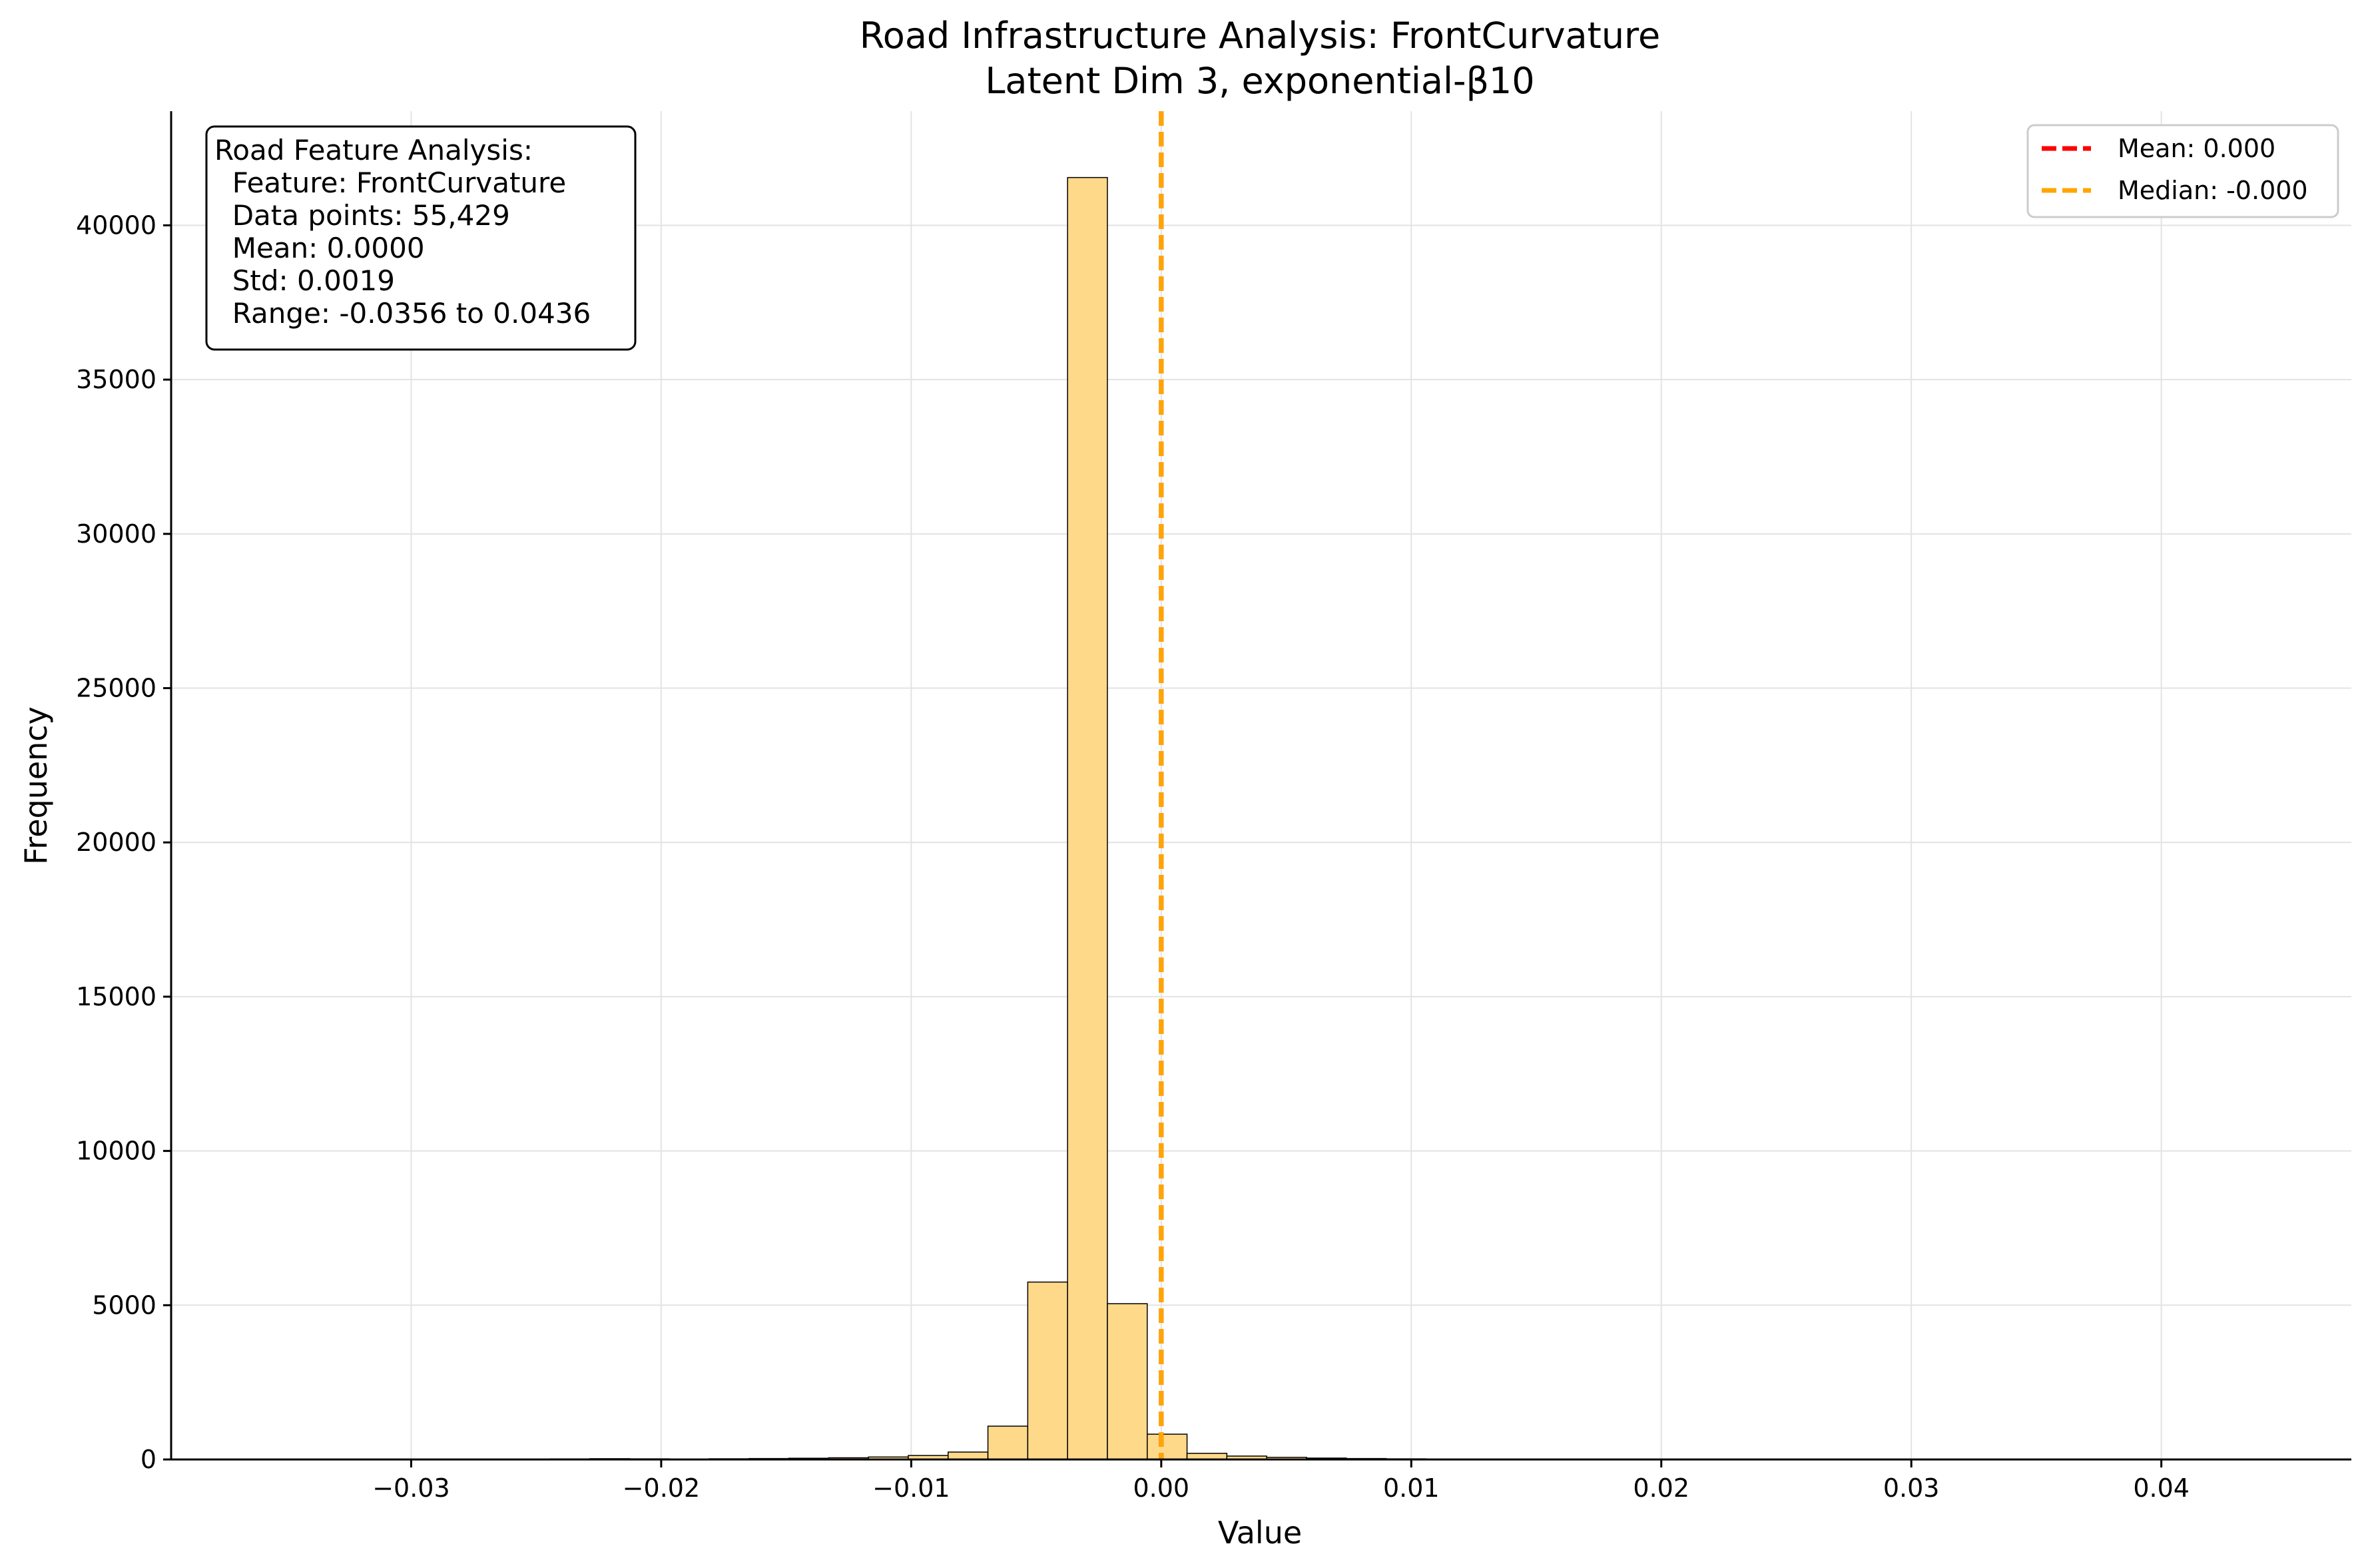 The height and width of the screenshot is (1568, 2368). Describe the element at coordinates (362, 215) in the screenshot. I see `stats-line: Data points: 55,429` at that location.